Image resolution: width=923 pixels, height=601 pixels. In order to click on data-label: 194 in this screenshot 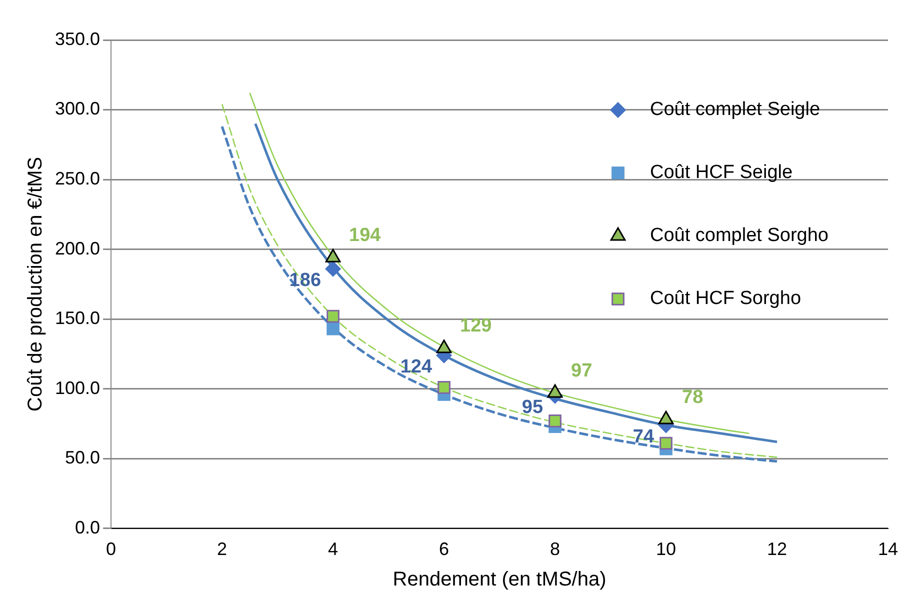, I will do `click(365, 235)`.